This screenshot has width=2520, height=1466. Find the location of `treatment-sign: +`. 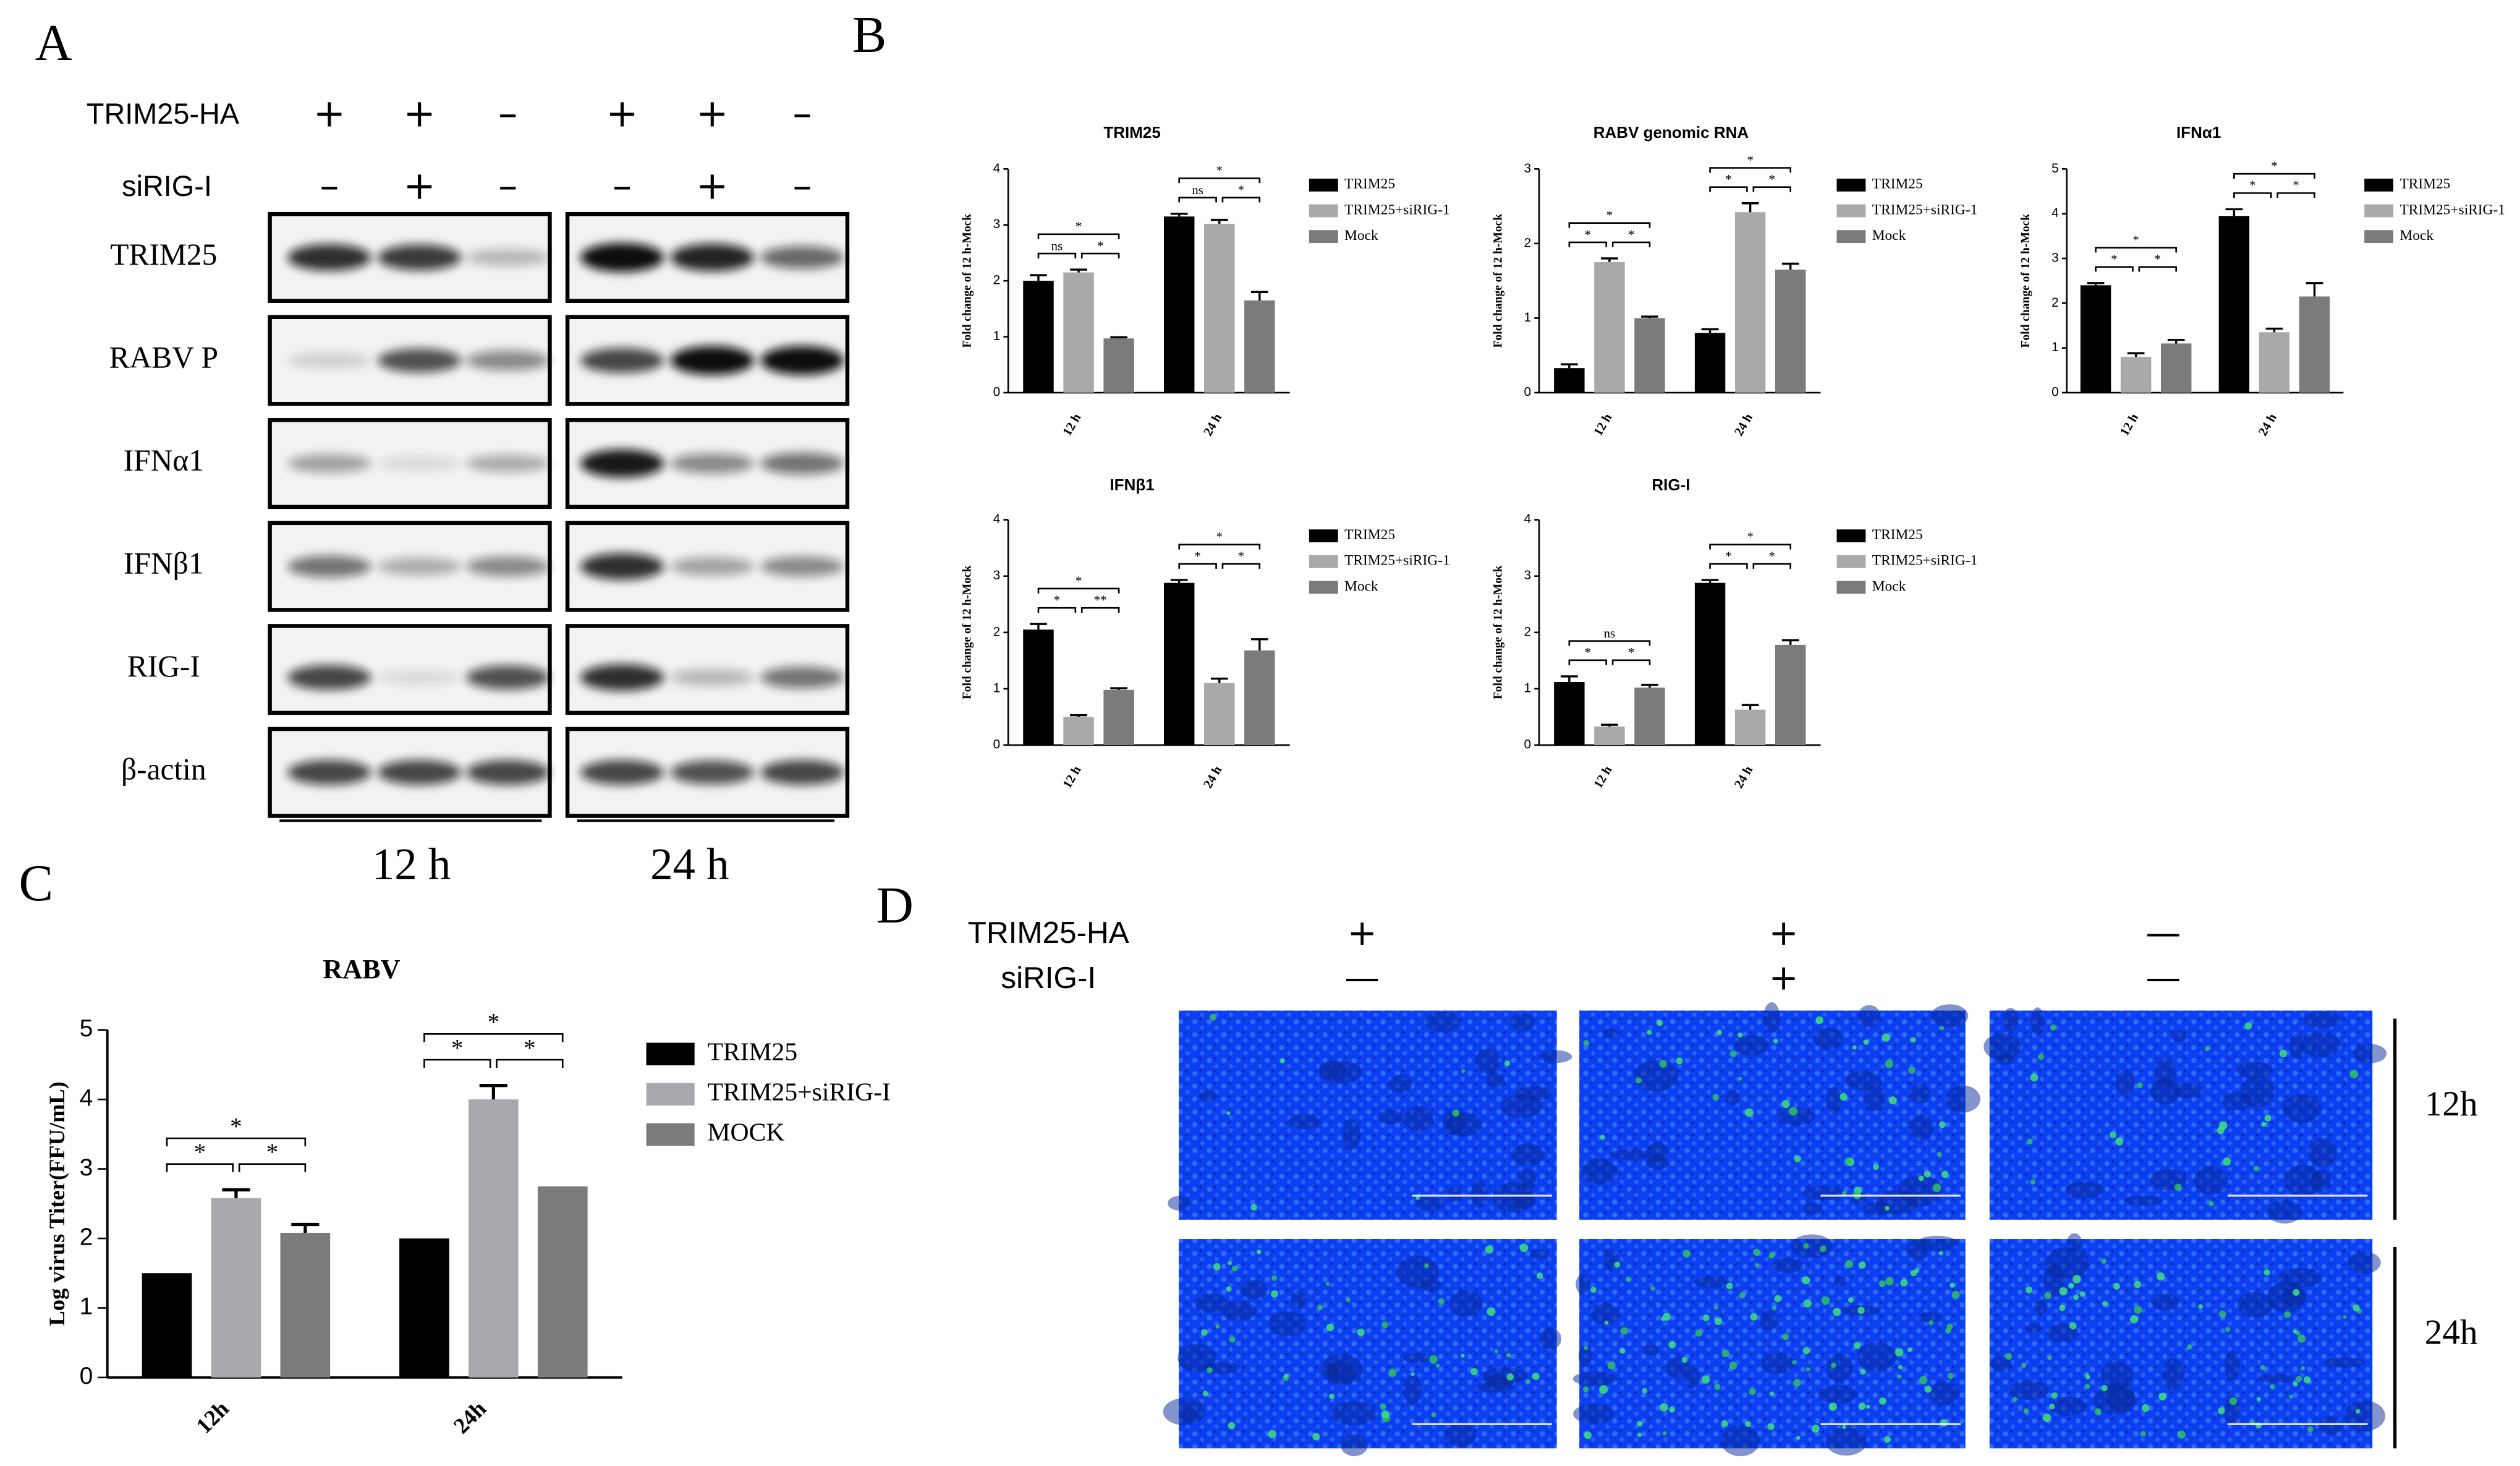

treatment-sign: + is located at coordinates (1362, 932).